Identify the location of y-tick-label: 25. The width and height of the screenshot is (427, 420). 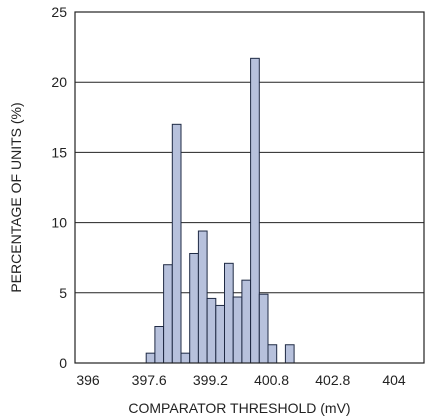
(59, 12).